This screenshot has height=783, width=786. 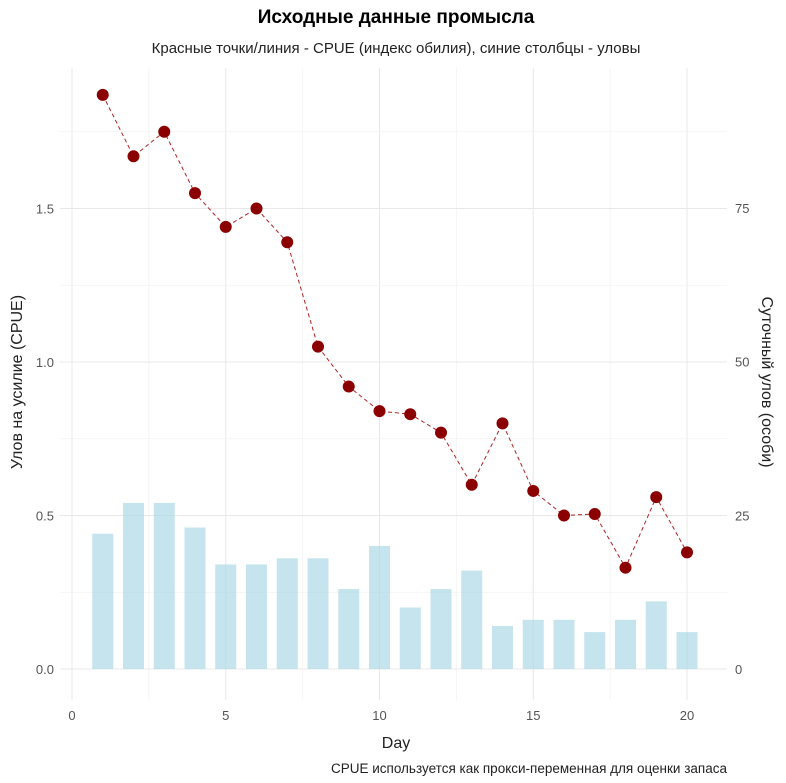 What do you see at coordinates (766, 381) in the screenshot?
I see `y-right-axis-label: Суточный улов (особи)` at bounding box center [766, 381].